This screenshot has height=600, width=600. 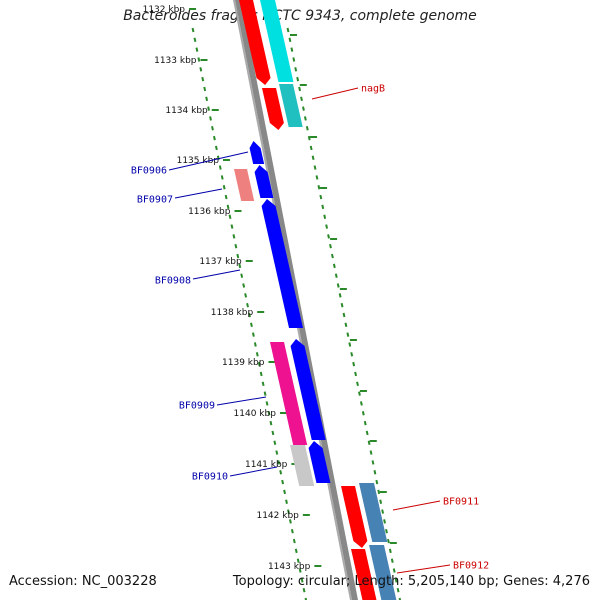 I want to click on feature-red-bf0911, so click(x=354, y=517).